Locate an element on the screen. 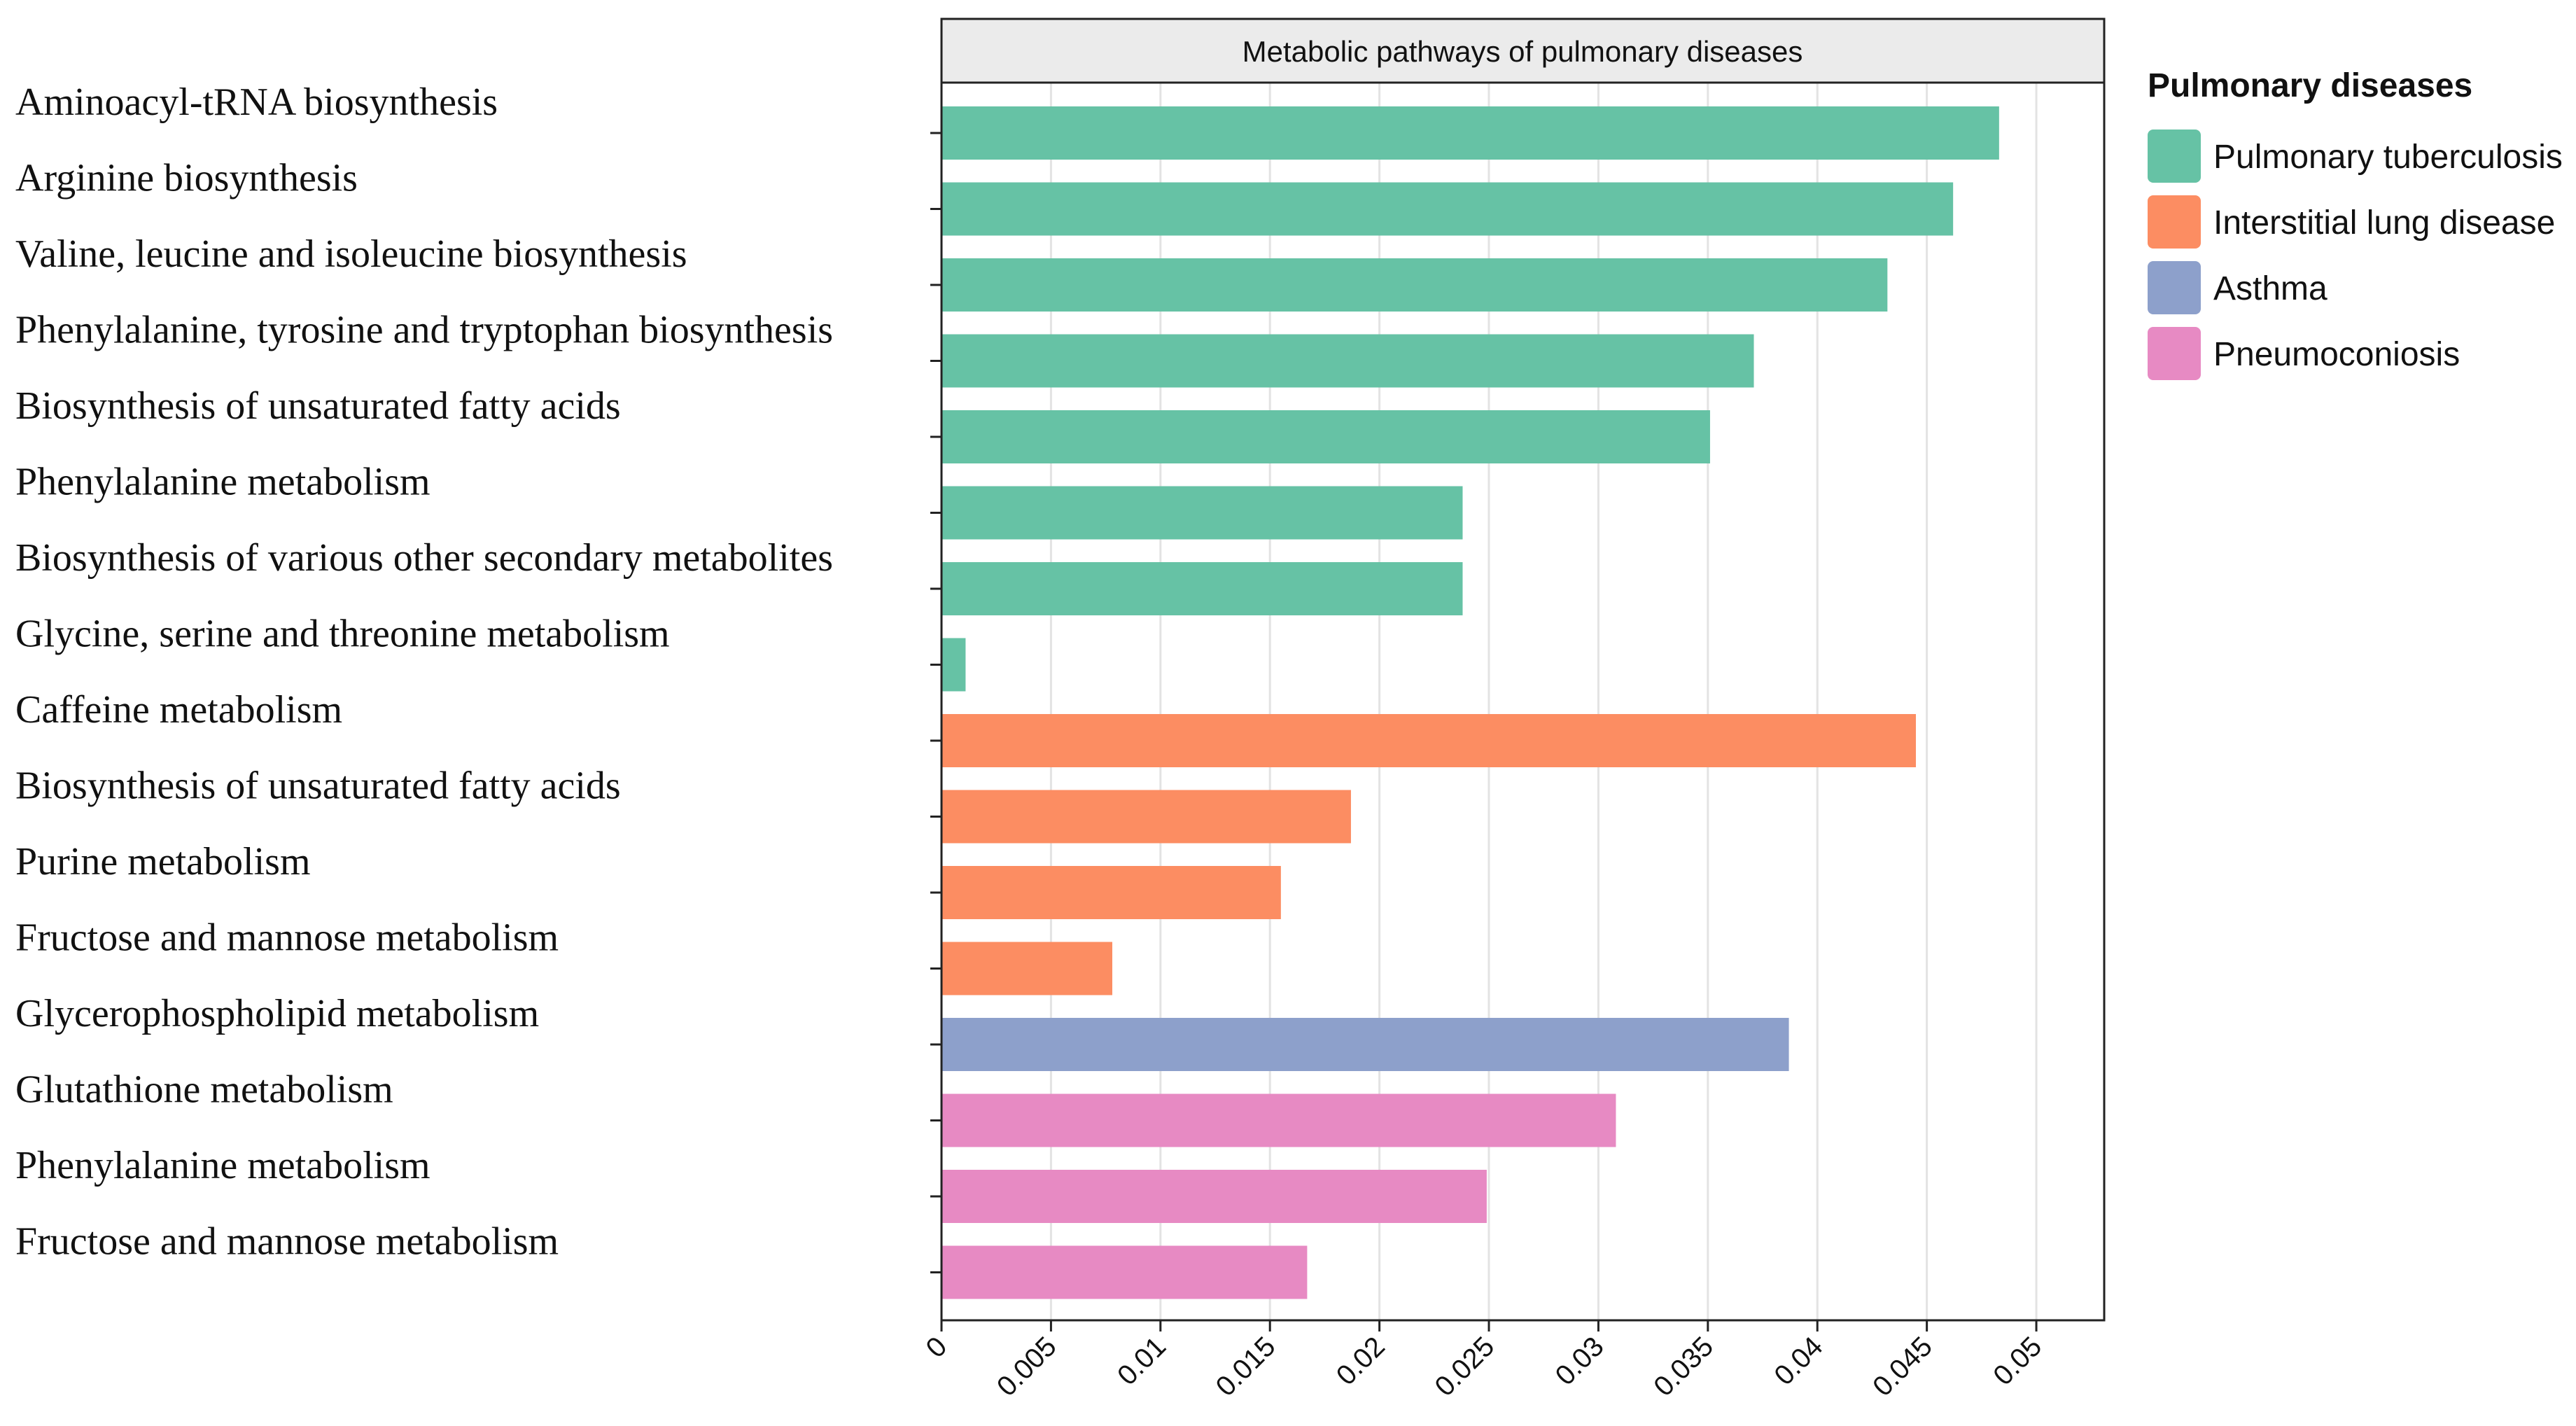  x-tick-label: 0.045 is located at coordinates (1902, 1366).